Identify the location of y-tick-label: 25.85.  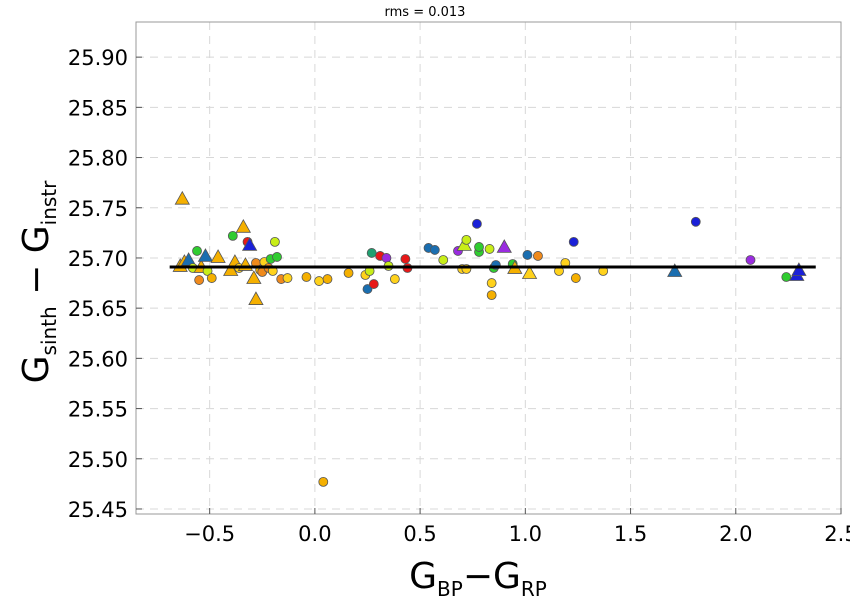
(98, 108).